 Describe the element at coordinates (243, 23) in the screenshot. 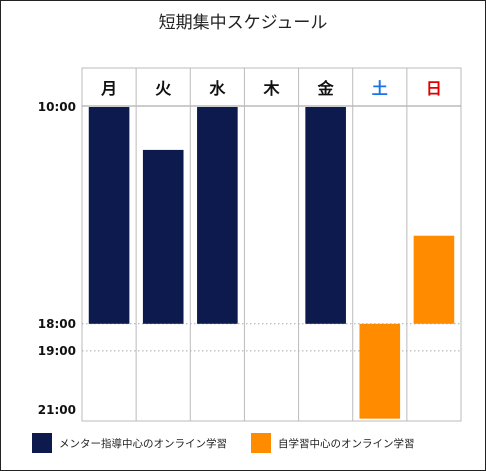

I see `chart-title: 短期集中スケジュール` at that location.